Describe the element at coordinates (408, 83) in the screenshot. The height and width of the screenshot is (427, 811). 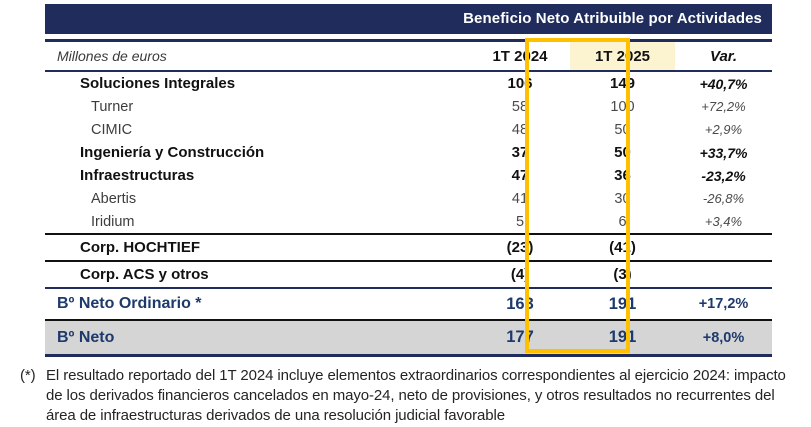
I see `table-row-soluciones-integrales: Soluciones Integrales 106 149 +40,7%` at that location.